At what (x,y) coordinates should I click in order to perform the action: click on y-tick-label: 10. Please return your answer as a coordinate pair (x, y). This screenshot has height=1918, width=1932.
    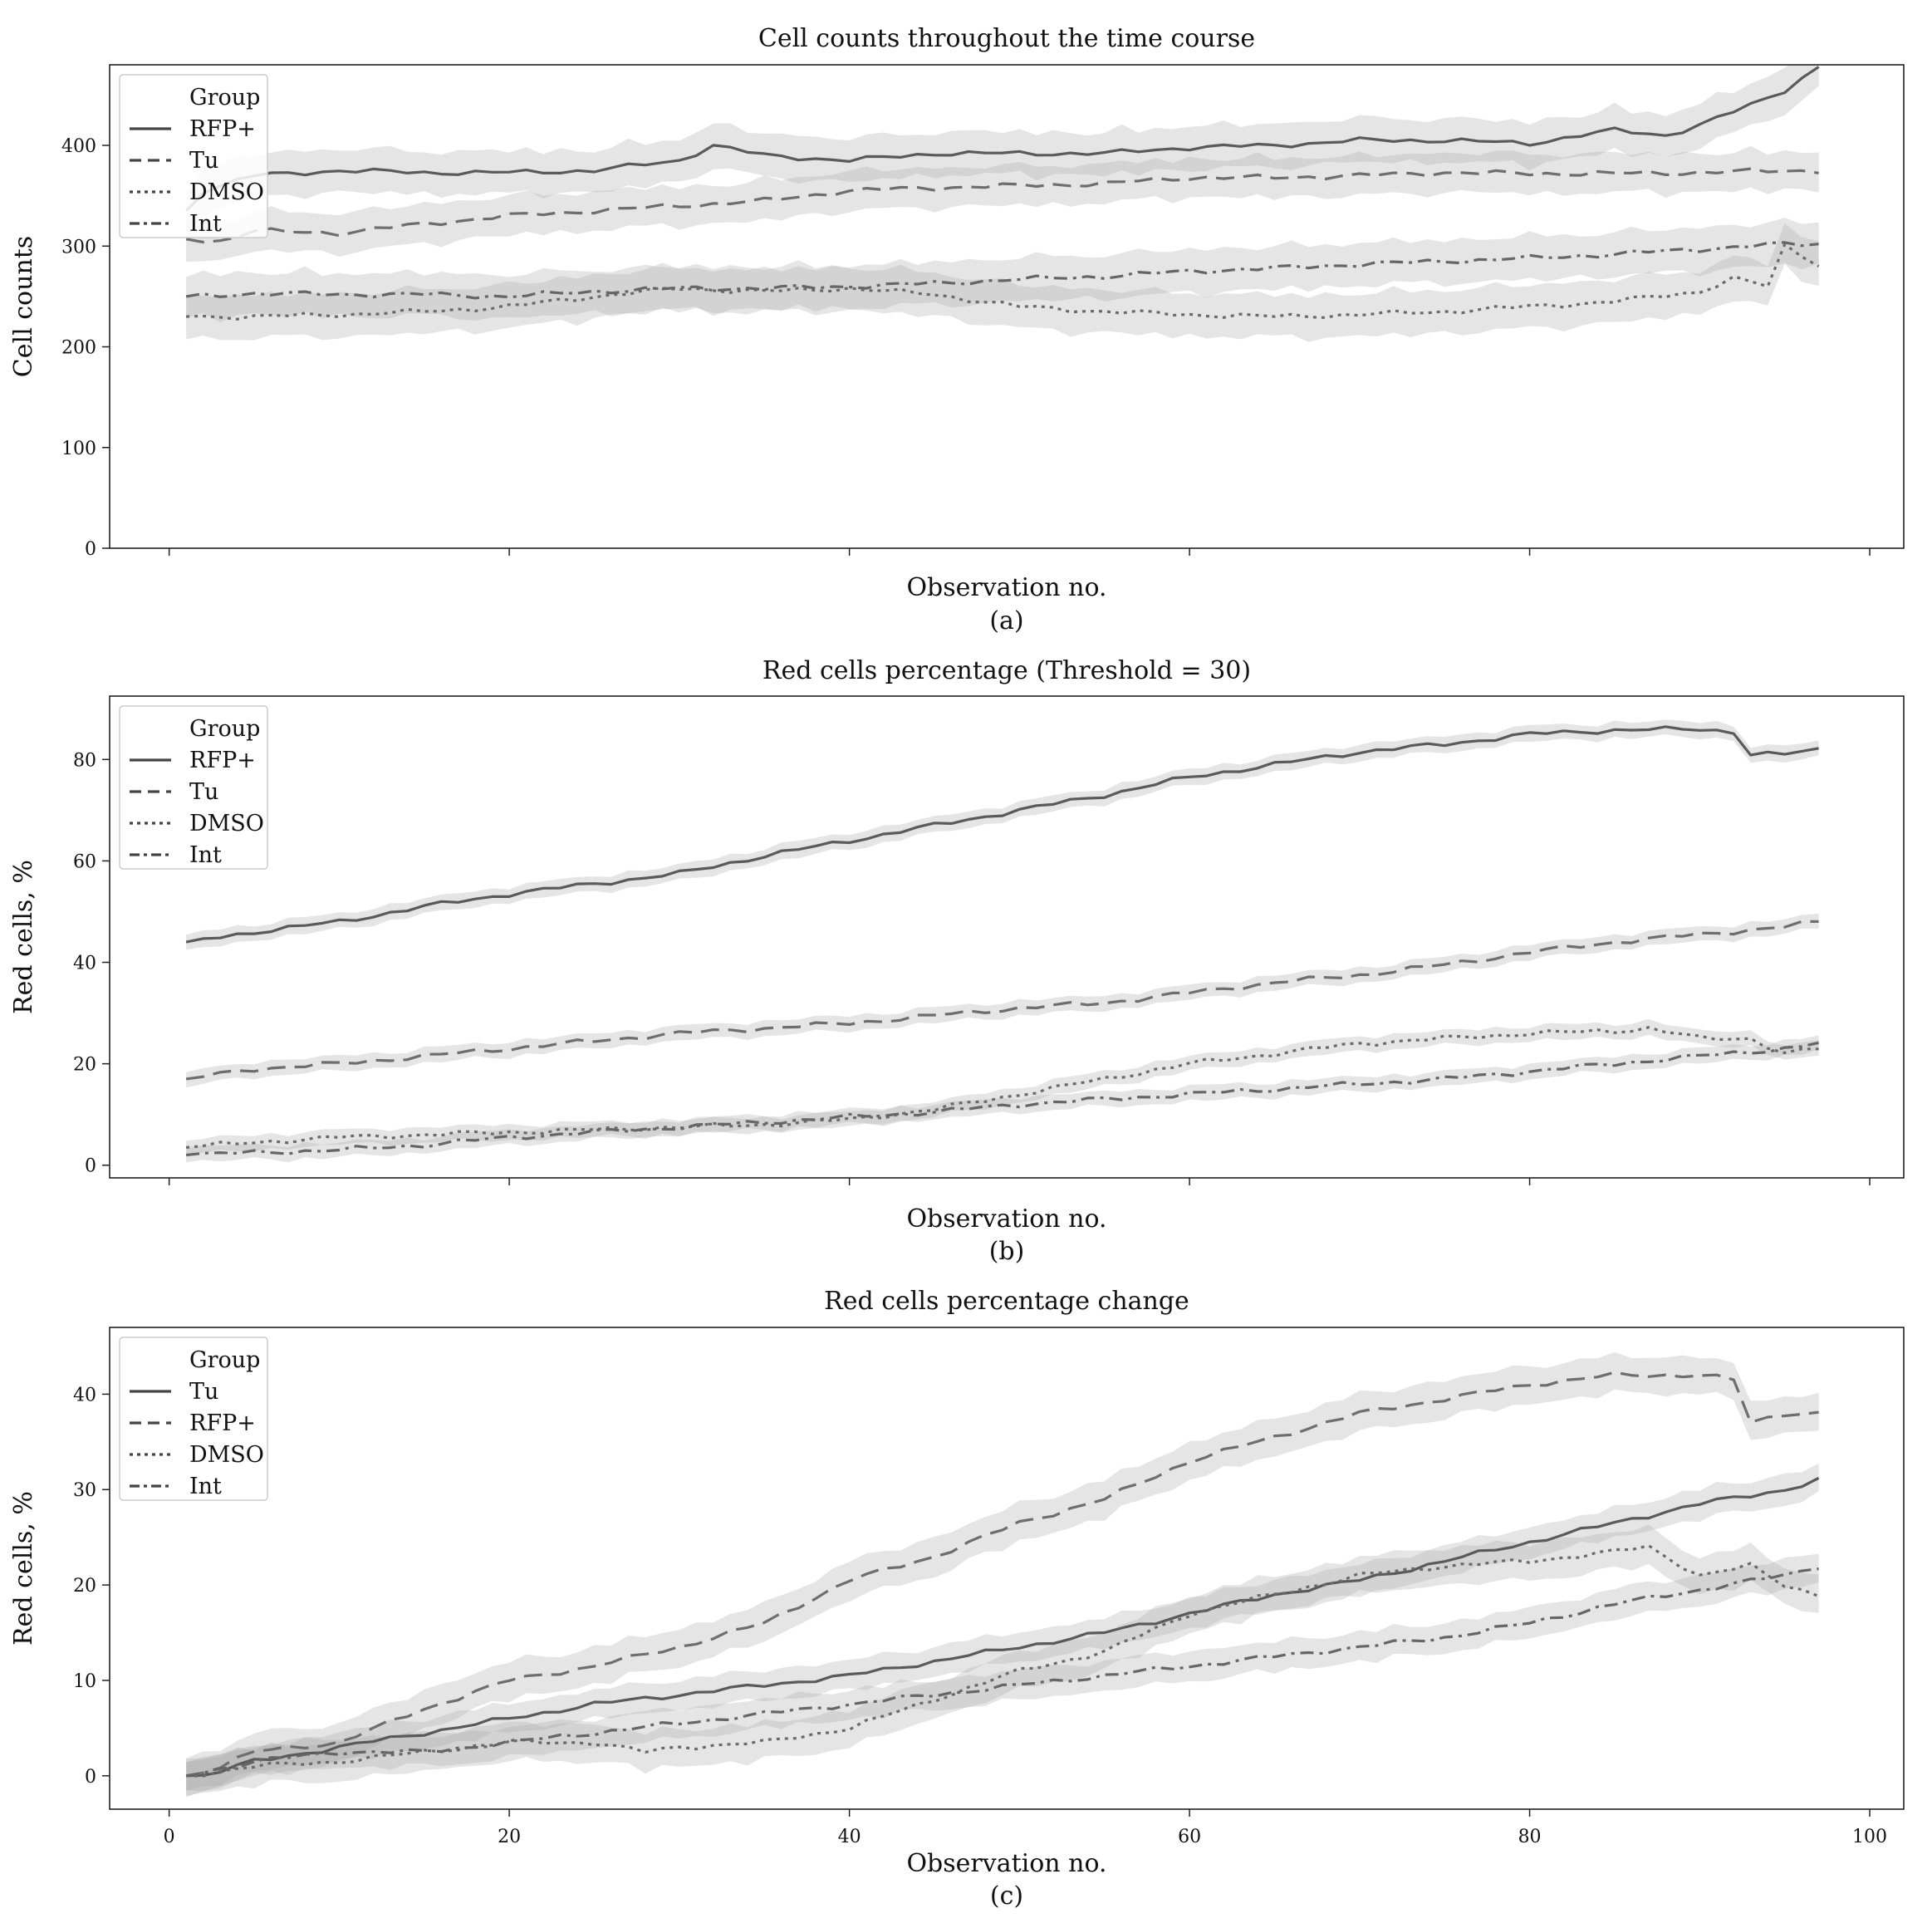
    Looking at the image, I should click on (84, 1681).